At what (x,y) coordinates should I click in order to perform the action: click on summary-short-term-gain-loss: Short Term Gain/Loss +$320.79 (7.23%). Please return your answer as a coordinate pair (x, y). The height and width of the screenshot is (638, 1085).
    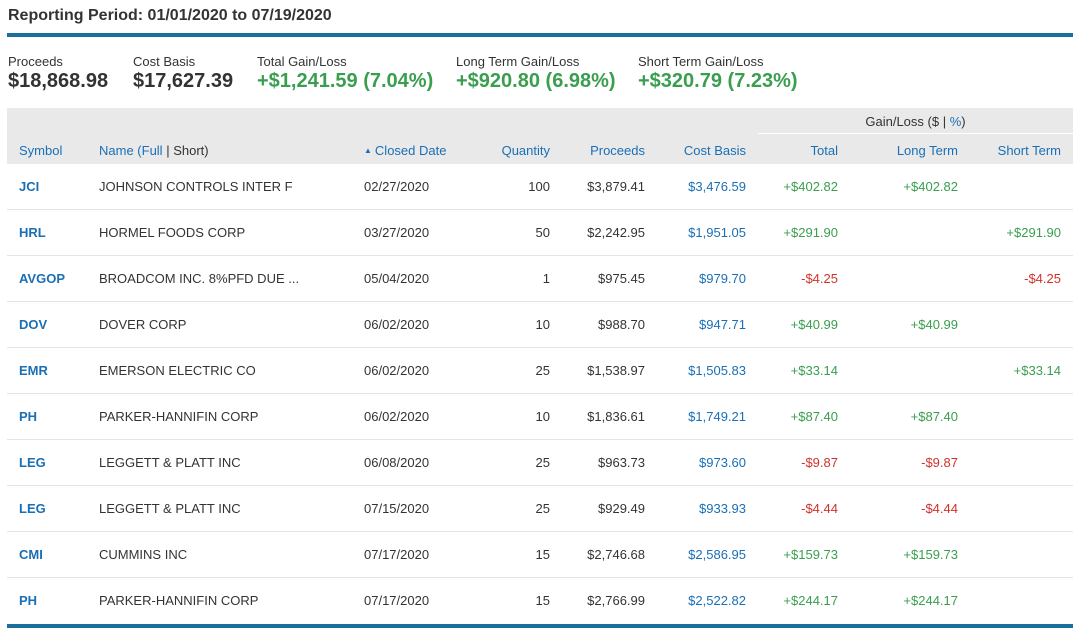
    Looking at the image, I should click on (718, 73).